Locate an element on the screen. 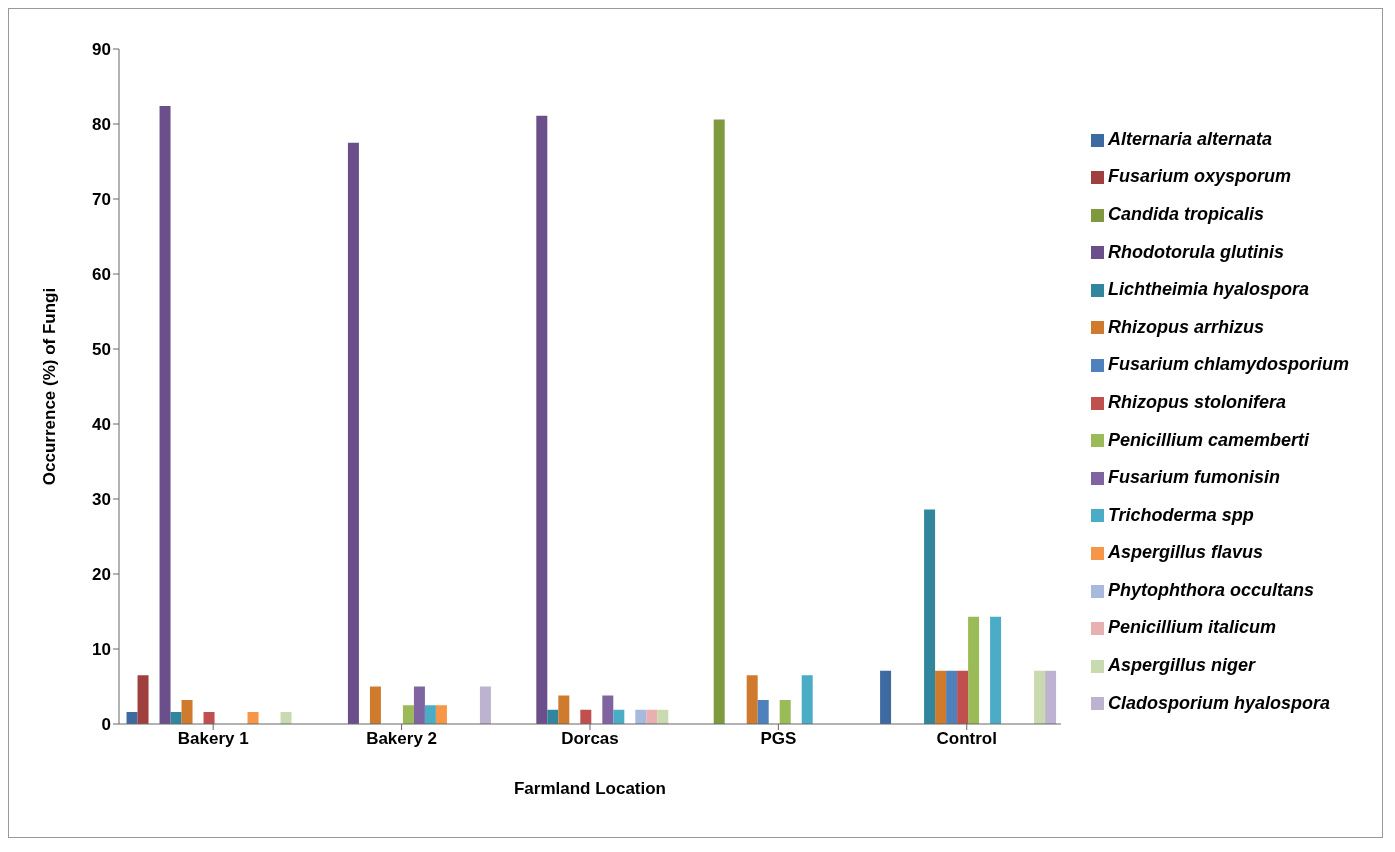 This screenshot has width=1395, height=852. x-tick-label: PGS is located at coordinates (778, 739).